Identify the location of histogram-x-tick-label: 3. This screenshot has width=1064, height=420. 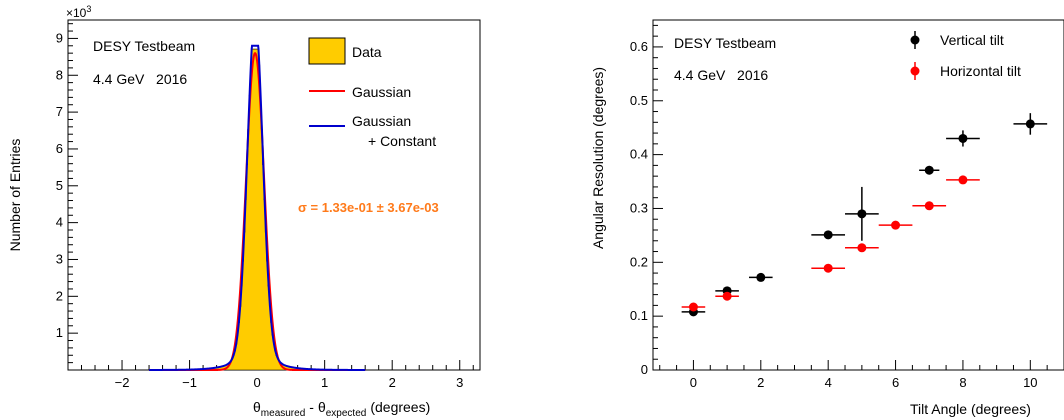
(459, 382).